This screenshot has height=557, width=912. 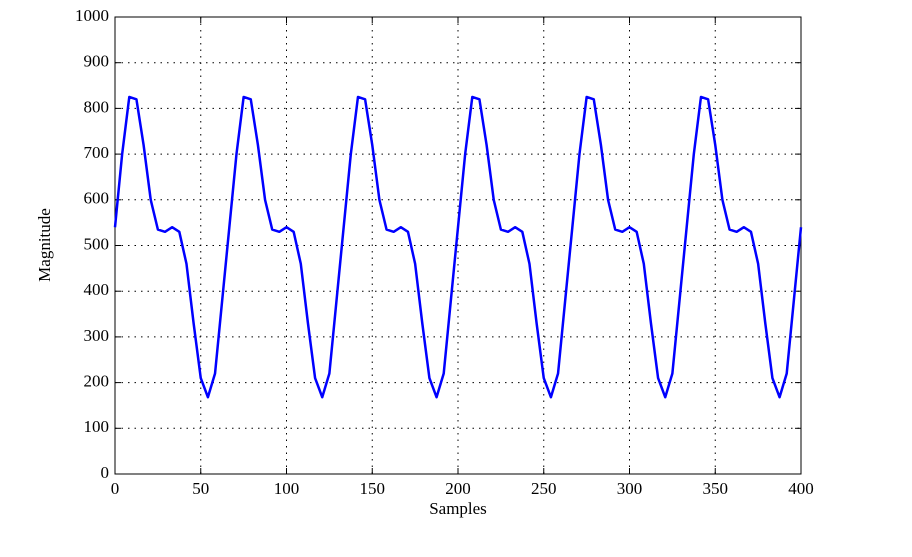 What do you see at coordinates (801, 488) in the screenshot?
I see `x-tick-label: 400` at bounding box center [801, 488].